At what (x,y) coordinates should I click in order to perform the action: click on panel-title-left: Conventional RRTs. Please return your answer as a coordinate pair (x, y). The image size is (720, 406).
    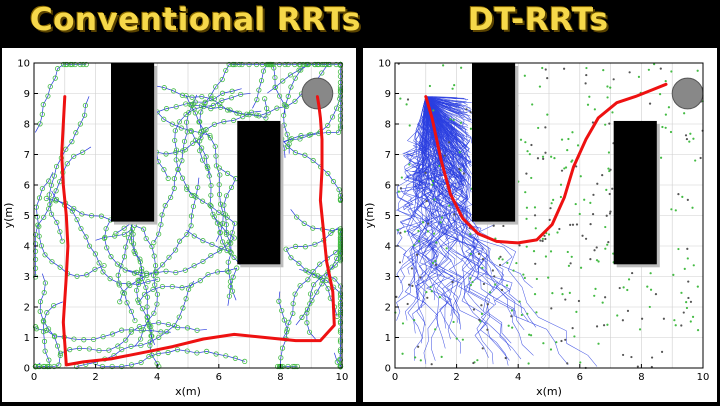
    Looking at the image, I should click on (195, 20).